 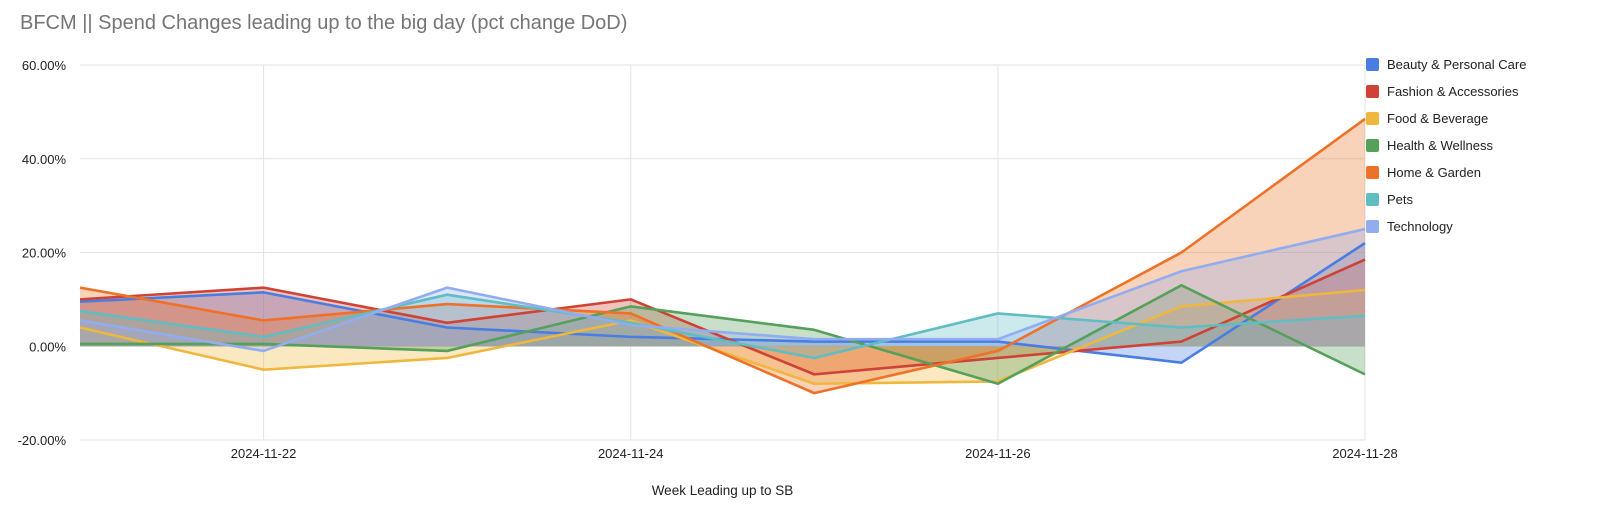 What do you see at coordinates (264, 453) in the screenshot?
I see `x-tick-label: 2024-11-22` at bounding box center [264, 453].